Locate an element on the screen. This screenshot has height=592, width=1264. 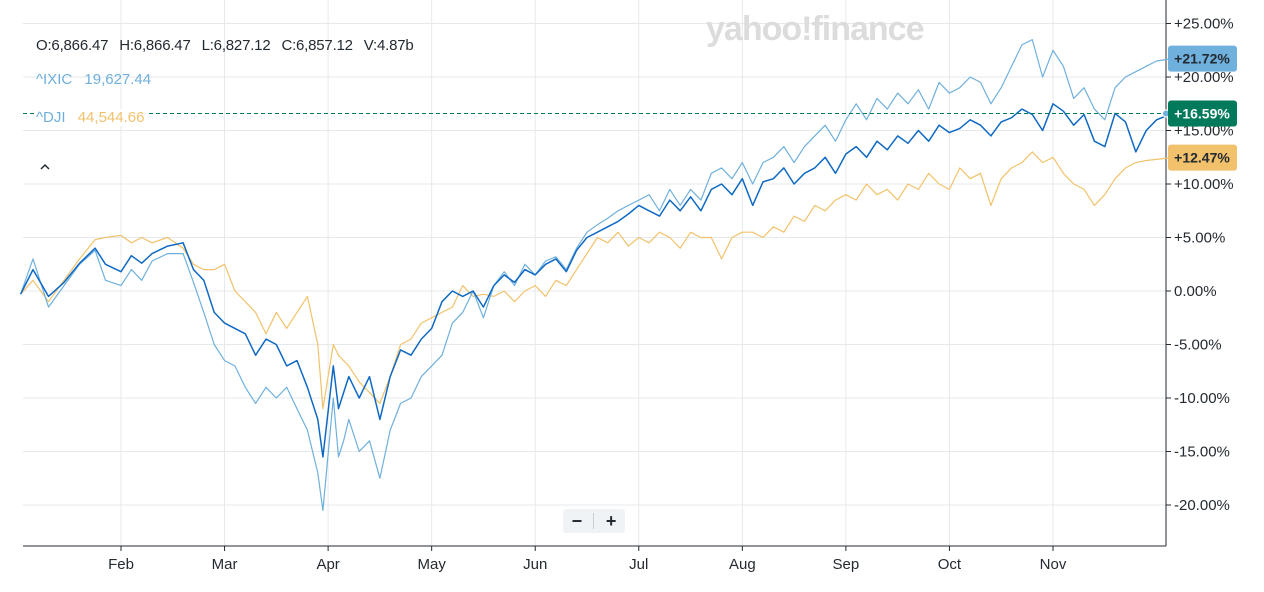
end-badge-label: +12.47% is located at coordinates (1202, 158).